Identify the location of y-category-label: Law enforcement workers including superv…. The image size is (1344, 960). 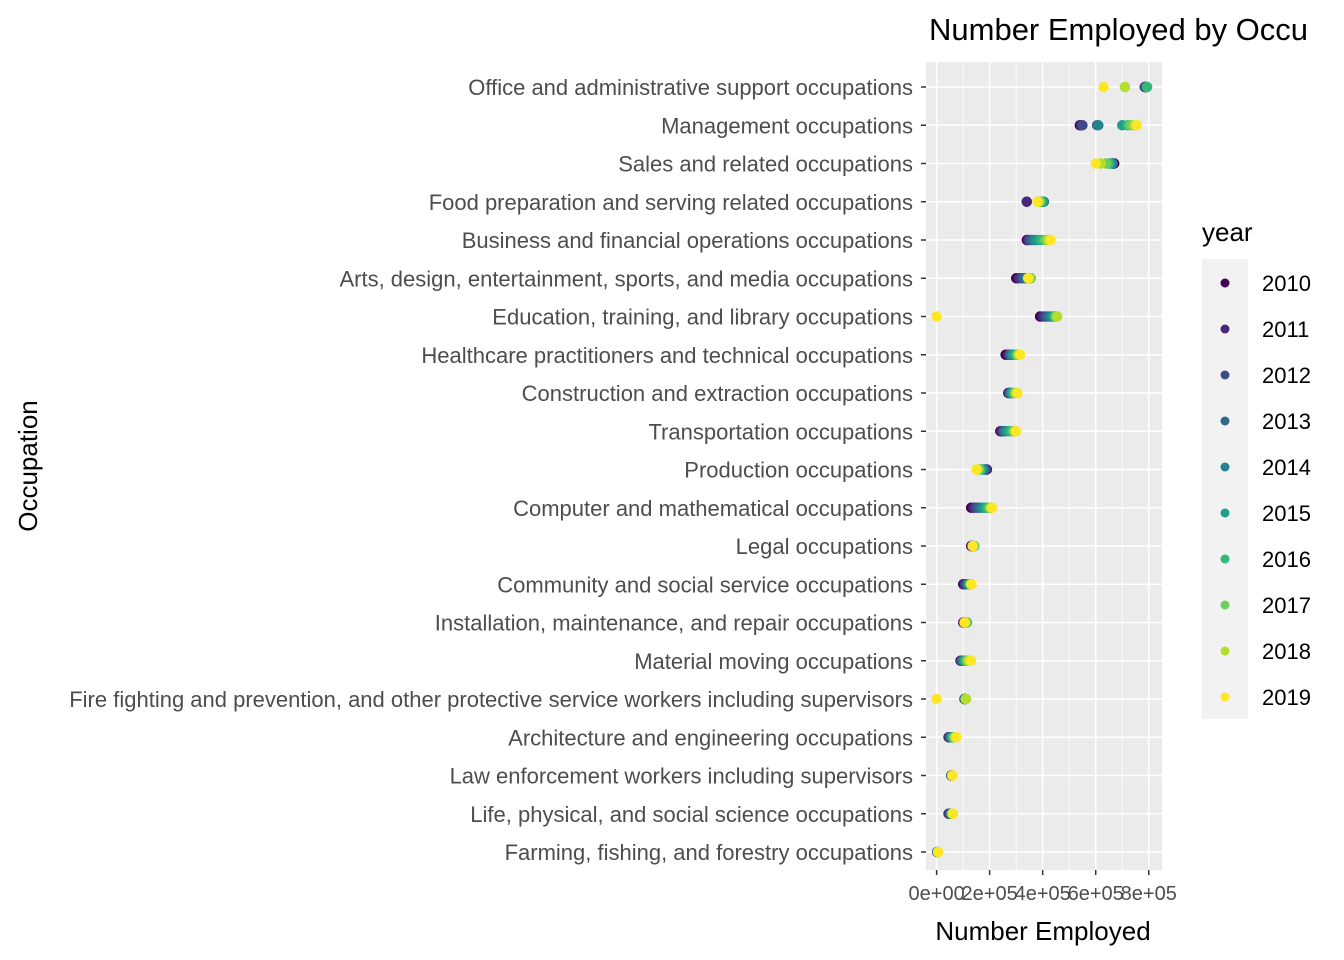
(681, 776).